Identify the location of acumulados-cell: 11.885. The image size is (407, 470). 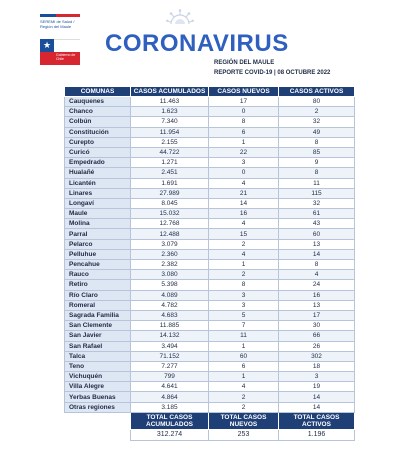
(169, 326).